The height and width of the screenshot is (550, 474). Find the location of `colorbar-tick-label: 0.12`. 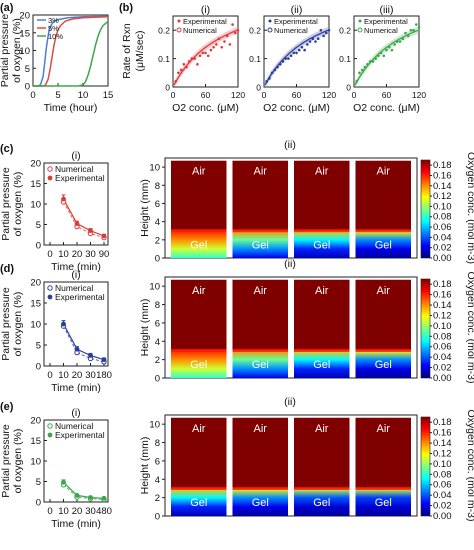

colorbar-tick-label: 0.12 is located at coordinates (442, 315).